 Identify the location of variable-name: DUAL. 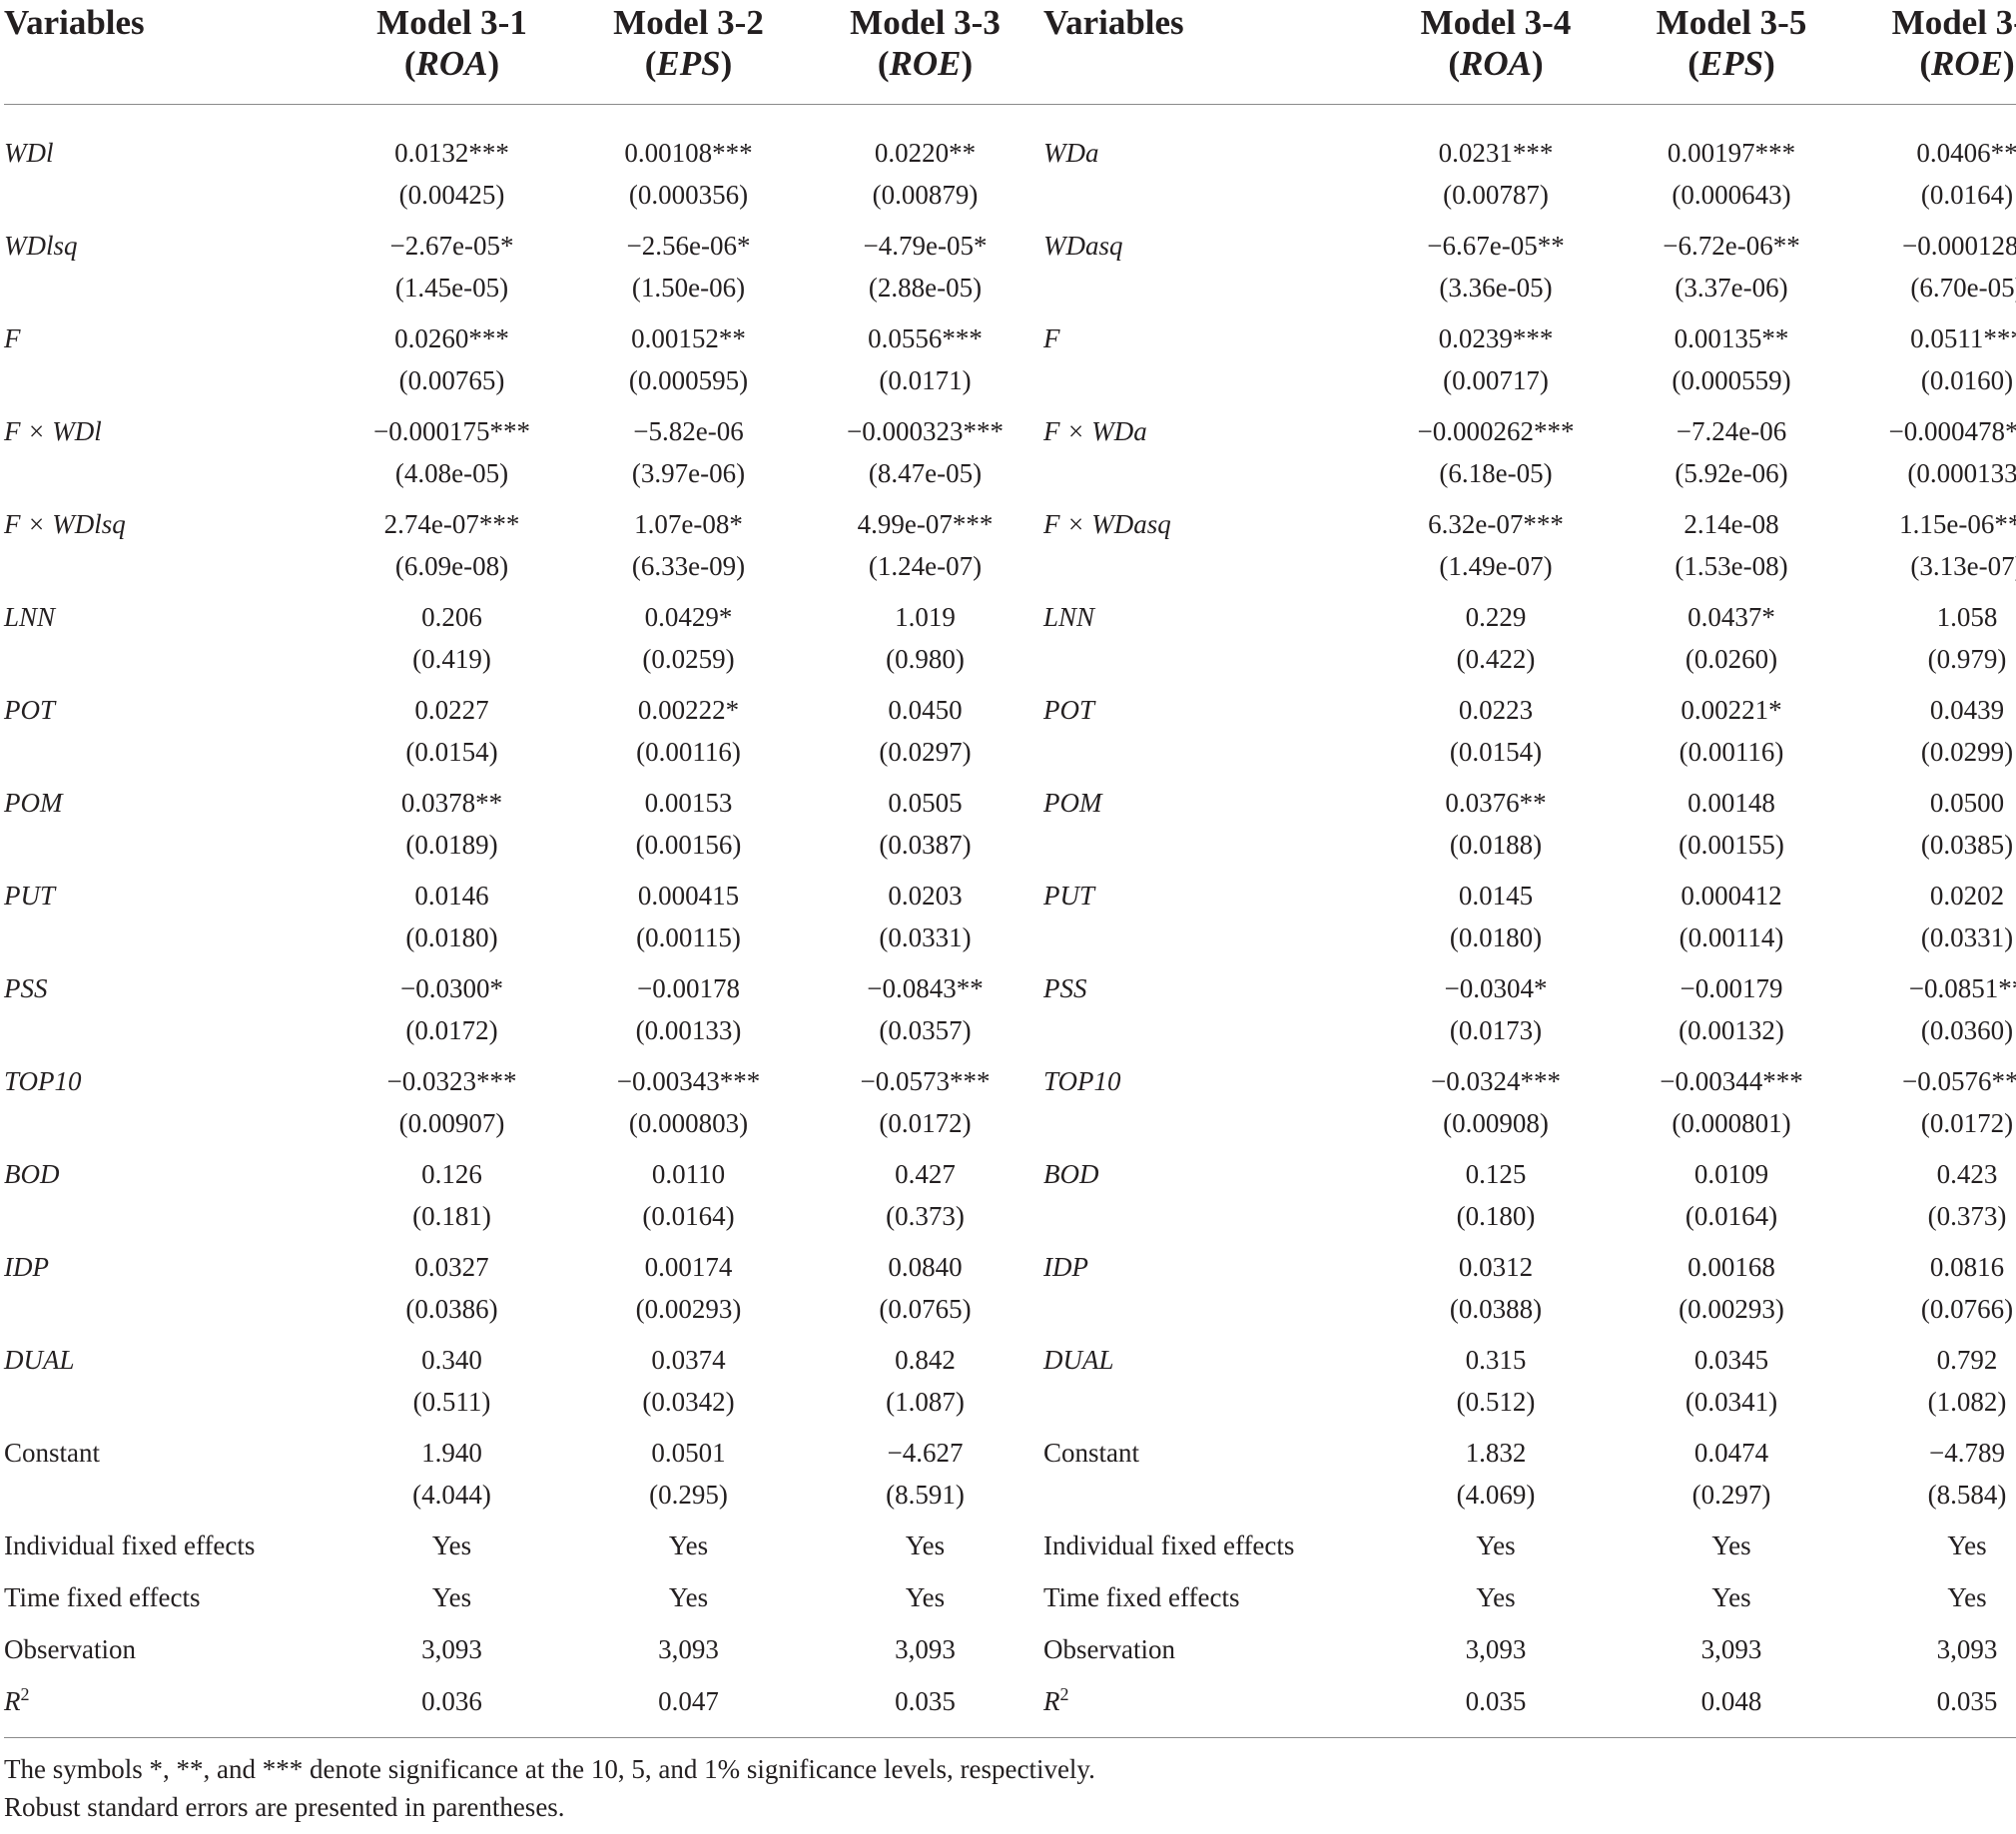
(1078, 1360).